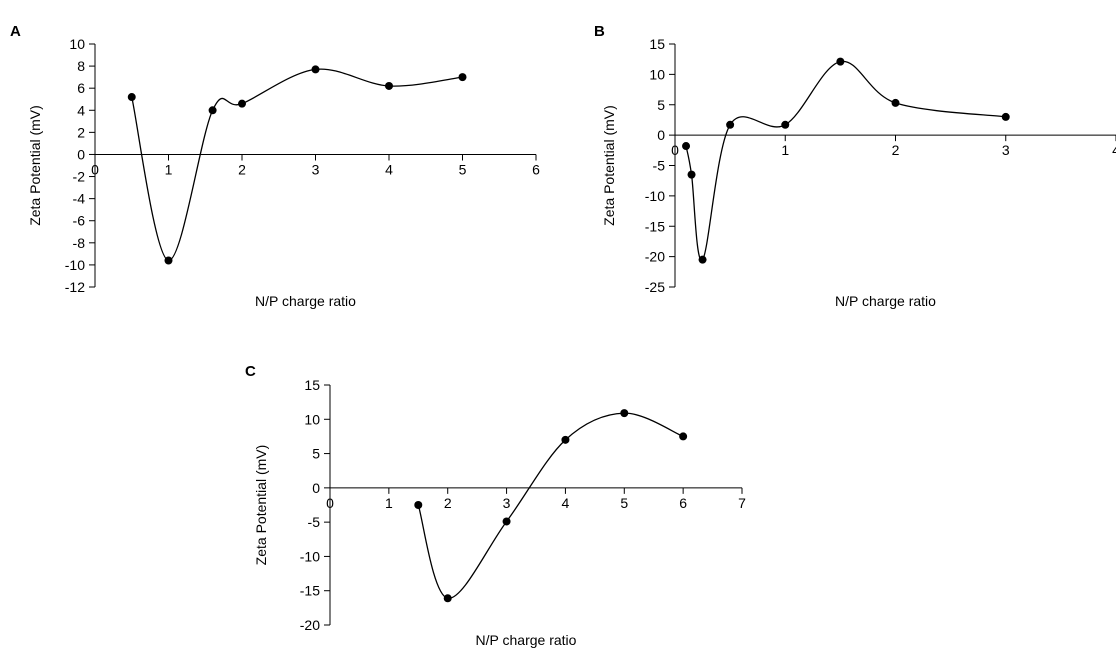 Image resolution: width=1116 pixels, height=650 pixels. Describe the element at coordinates (79, 221) in the screenshot. I see `y-tick-label: -6` at that location.